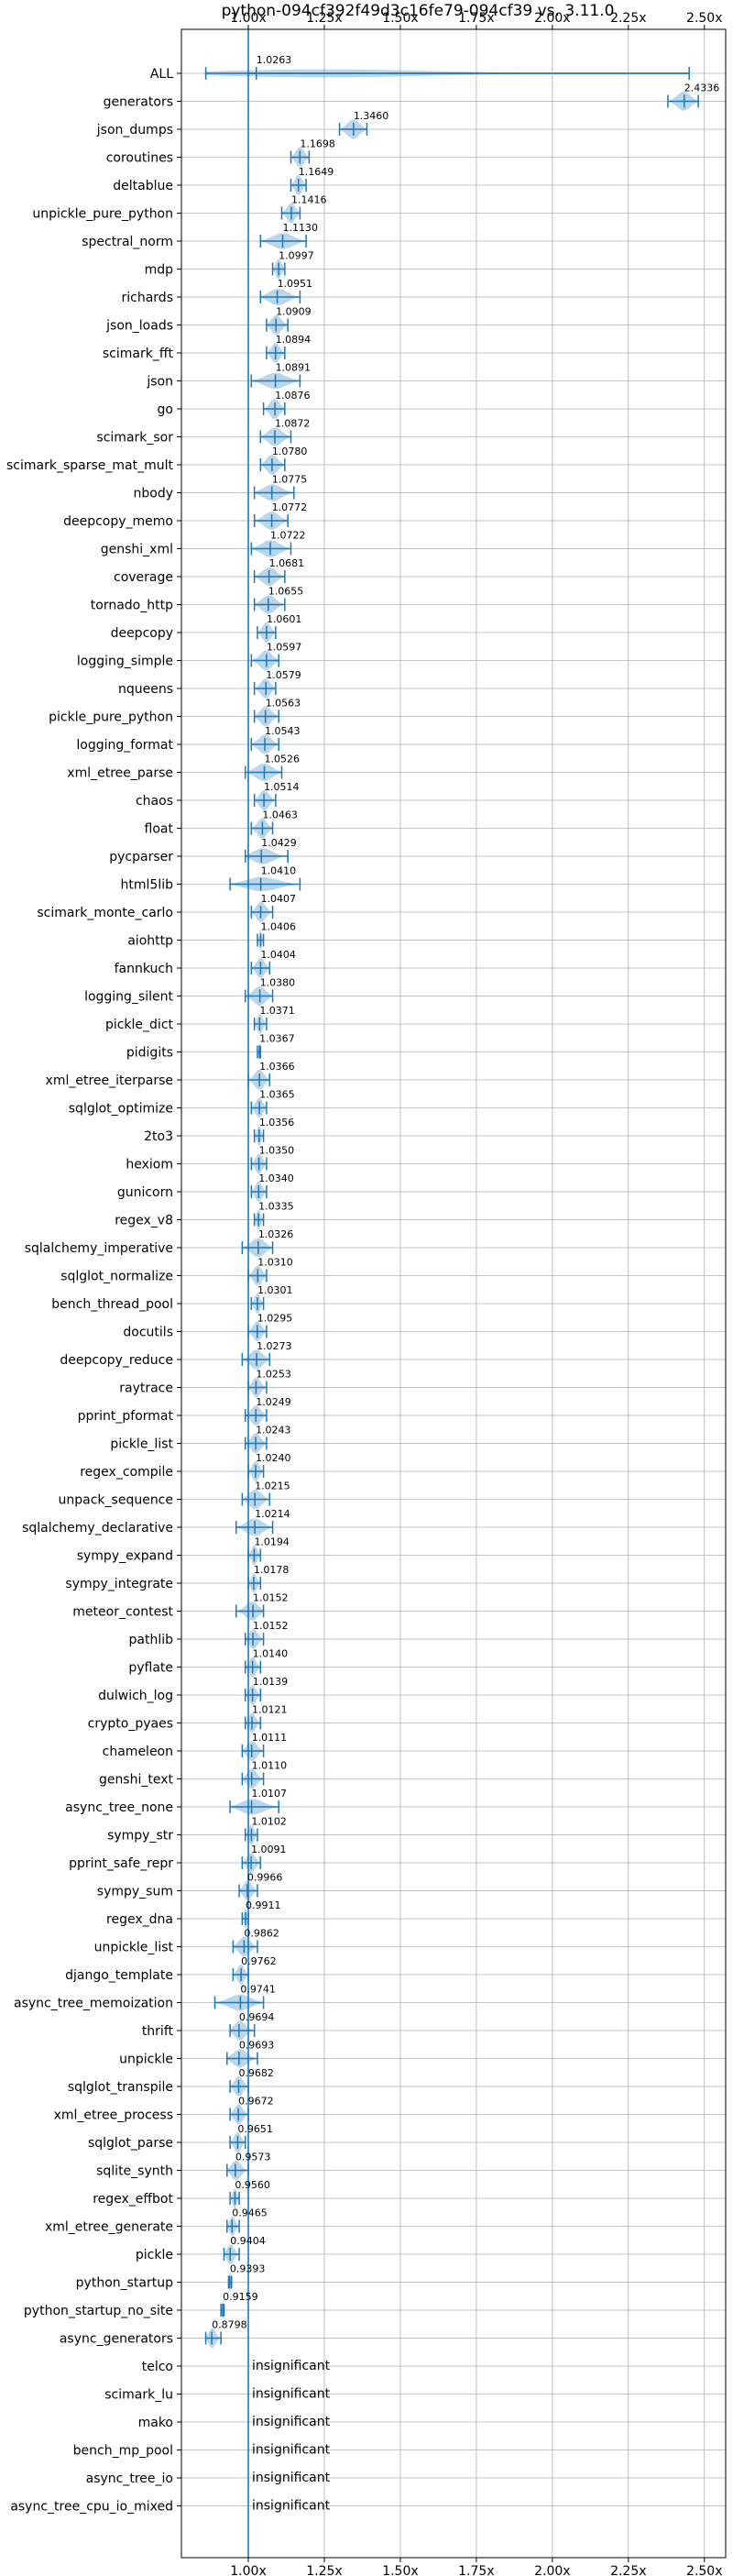 This screenshot has height=2576, width=733. What do you see at coordinates (256, 2102) in the screenshot?
I see `value-label: 0.9672` at bounding box center [256, 2102].